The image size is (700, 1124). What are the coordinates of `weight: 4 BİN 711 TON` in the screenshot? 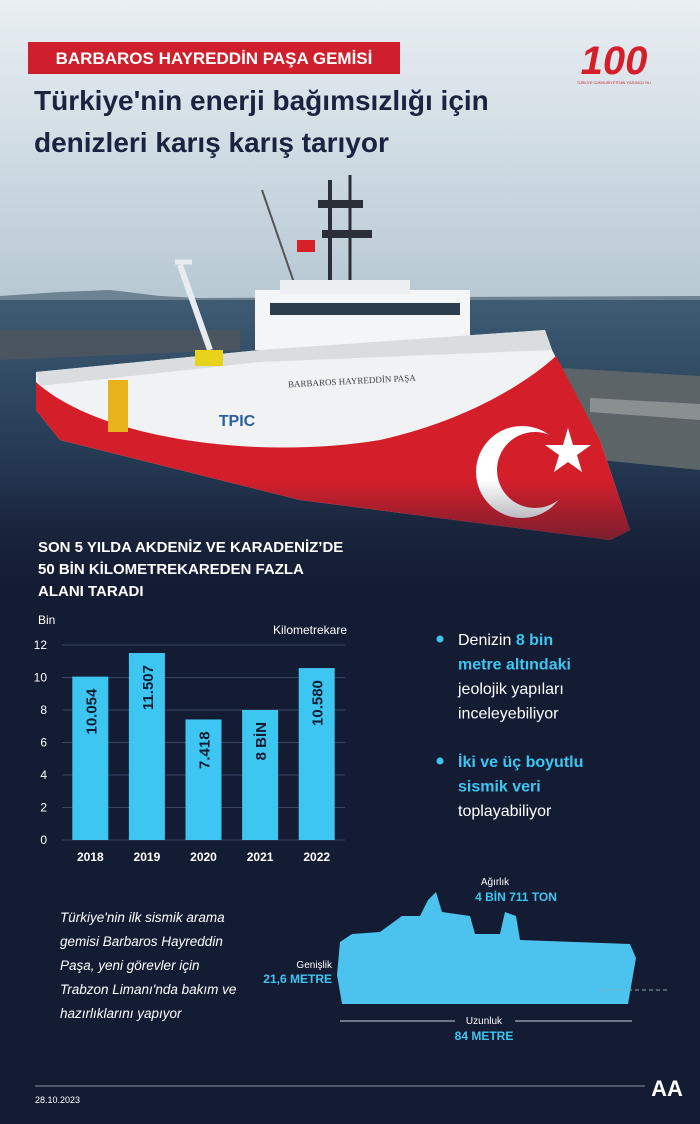 It's located at (516, 896).